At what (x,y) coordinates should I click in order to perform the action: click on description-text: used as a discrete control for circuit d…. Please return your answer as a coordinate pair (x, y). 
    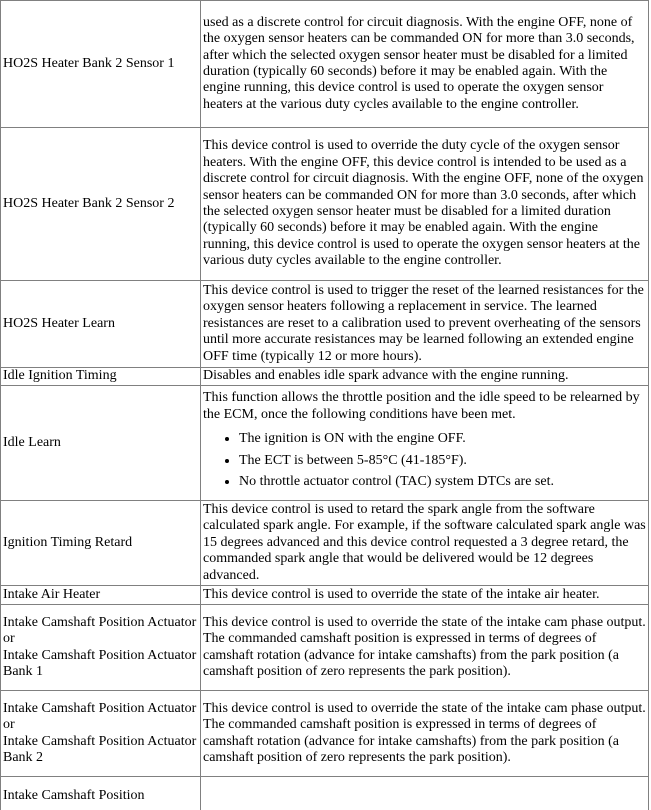
    Looking at the image, I should click on (419, 63).